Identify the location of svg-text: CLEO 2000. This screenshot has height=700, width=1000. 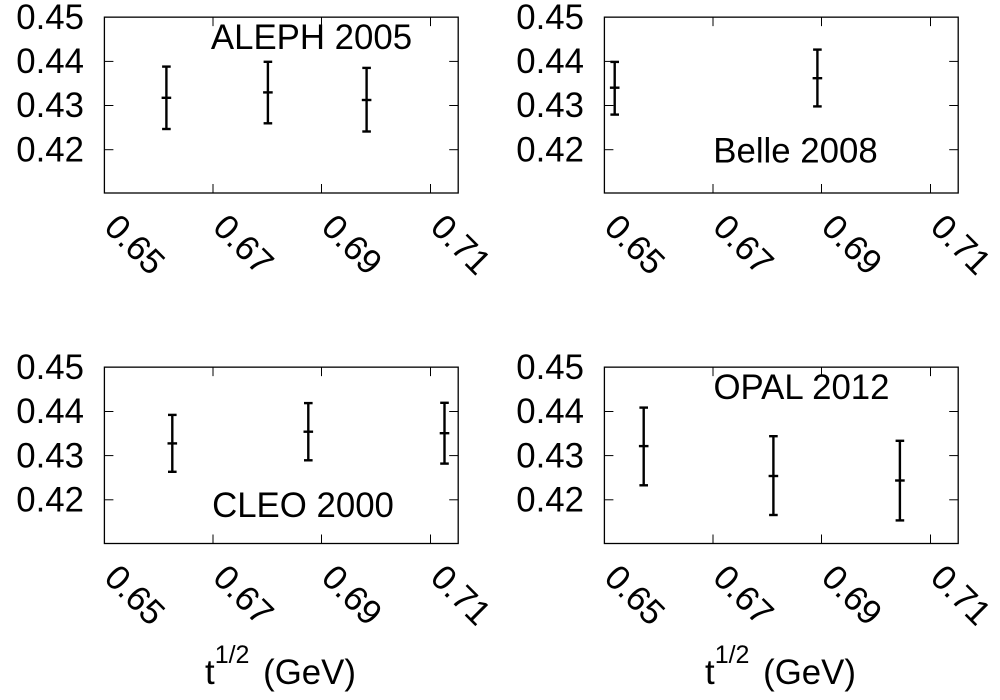
(303, 505).